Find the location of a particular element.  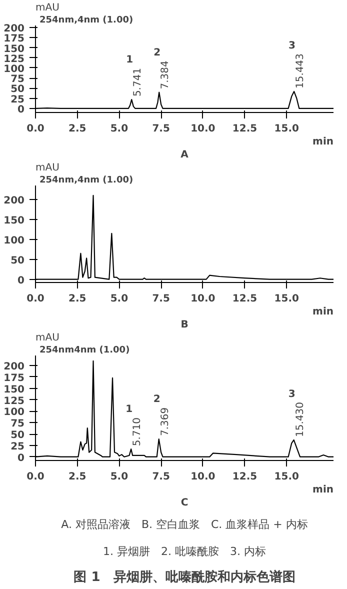

text: 1. 异烟肼 2. 吡嗪酰胺 3. 内标 is located at coordinates (184, 551).